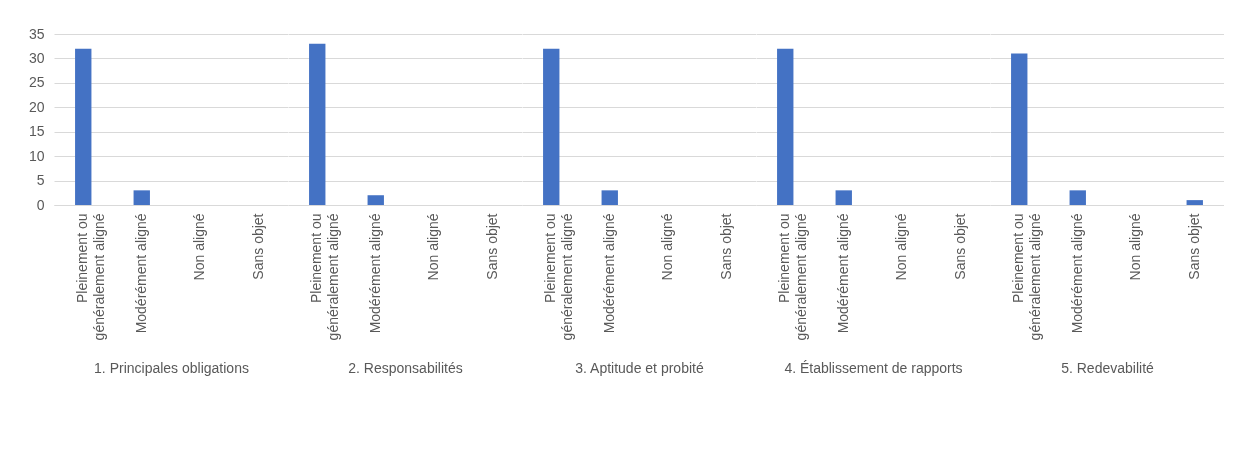 The width and height of the screenshot is (1241, 460). I want to click on x-axis-title: 4. Établissement de rapports, so click(873, 368).